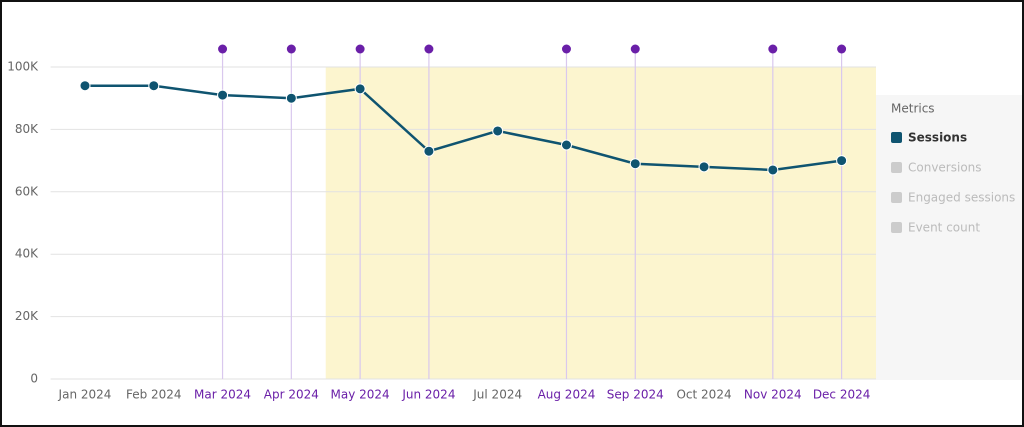 This screenshot has height=427, width=1024. Describe the element at coordinates (428, 395) in the screenshot. I see `x-tick-label: Jun 2024` at that location.